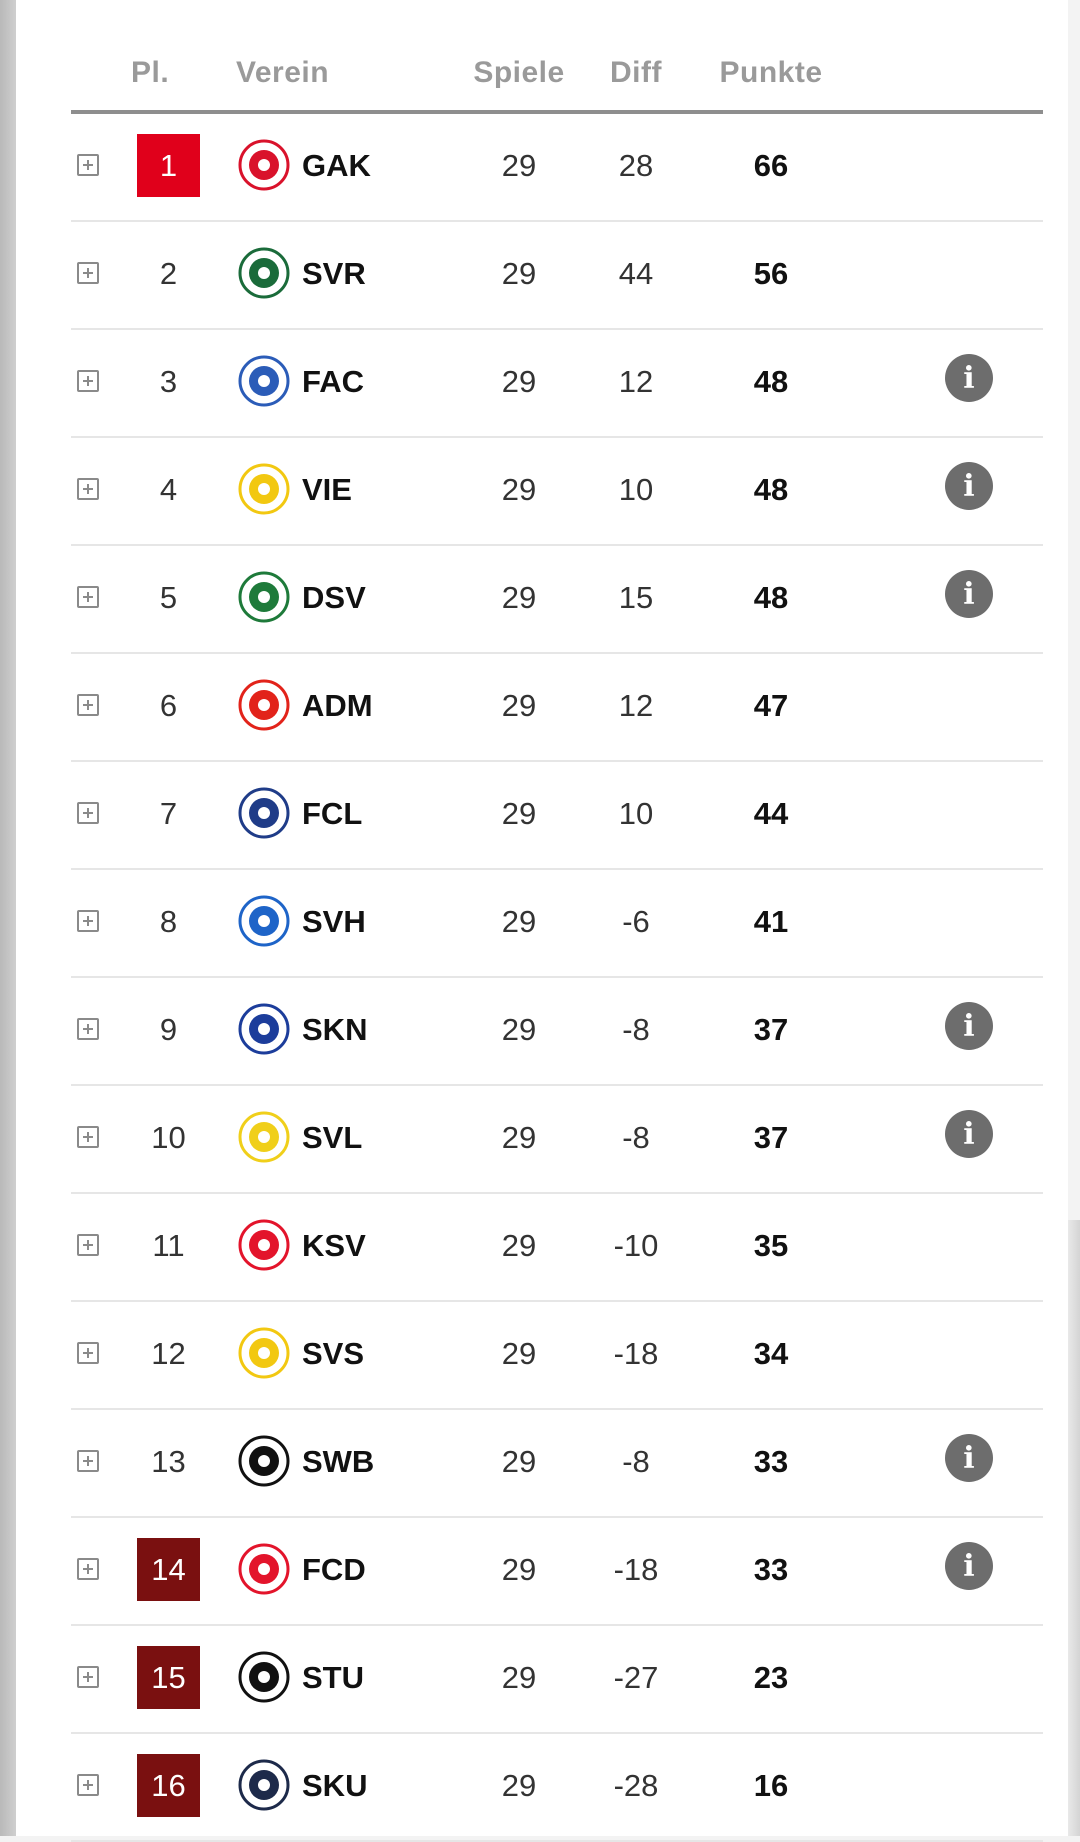  Describe the element at coordinates (264, 1785) in the screenshot. I see `sku-crest-icon` at that location.